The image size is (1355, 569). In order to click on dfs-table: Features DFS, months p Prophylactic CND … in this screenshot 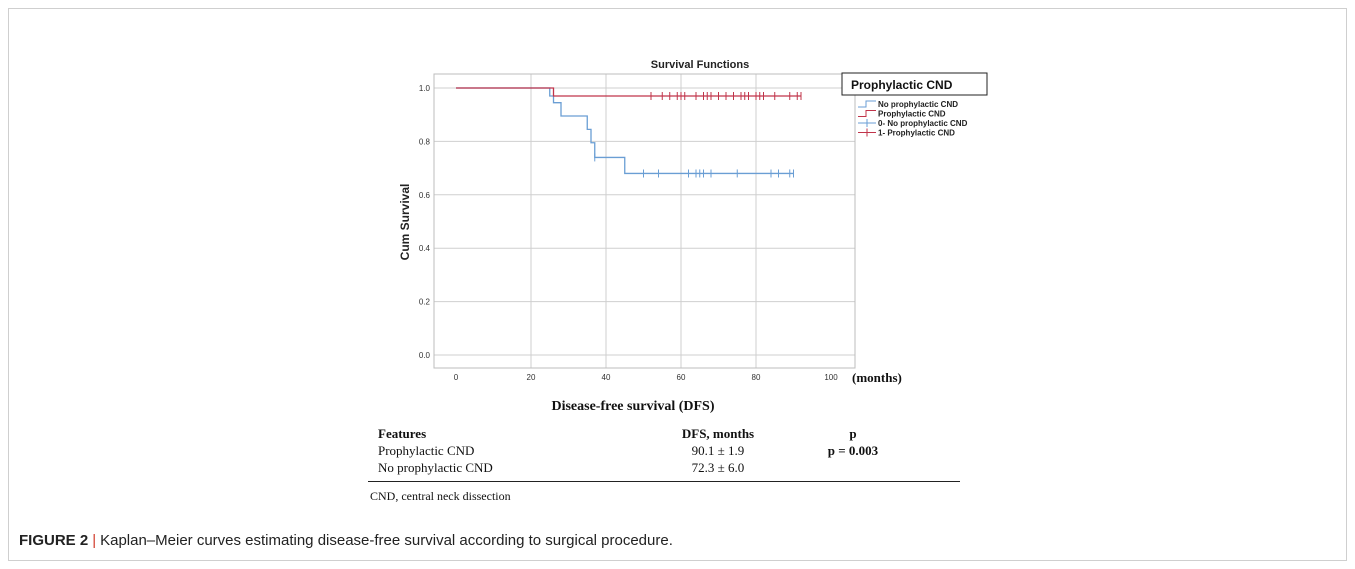, I will do `click(664, 454)`.